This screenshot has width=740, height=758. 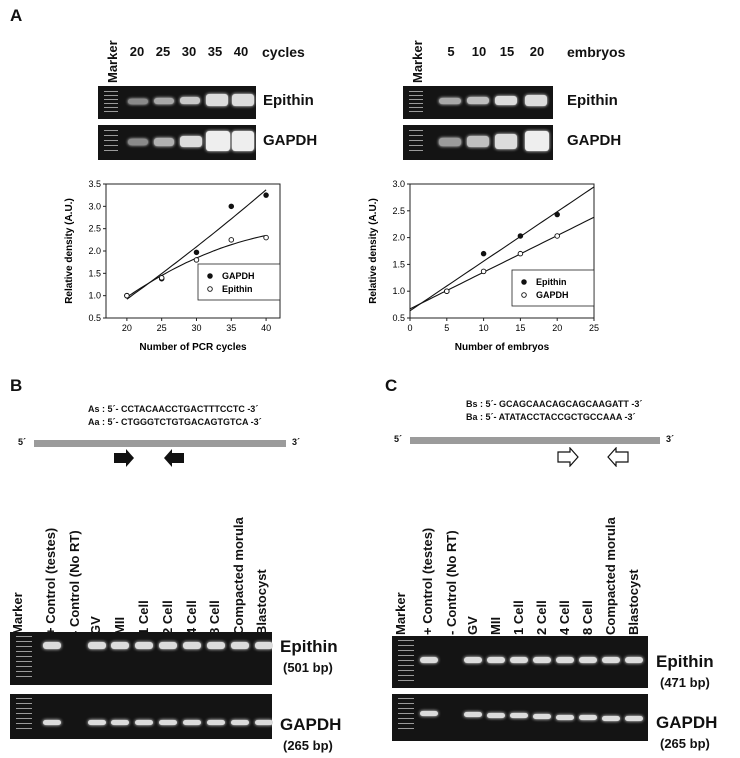 I want to click on panel-a-letter: A, so click(x=16, y=15).